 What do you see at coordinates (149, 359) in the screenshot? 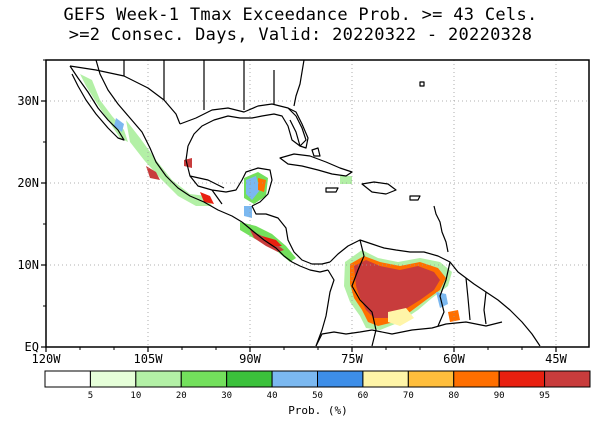
I see `lon-label: 105W` at bounding box center [149, 359].